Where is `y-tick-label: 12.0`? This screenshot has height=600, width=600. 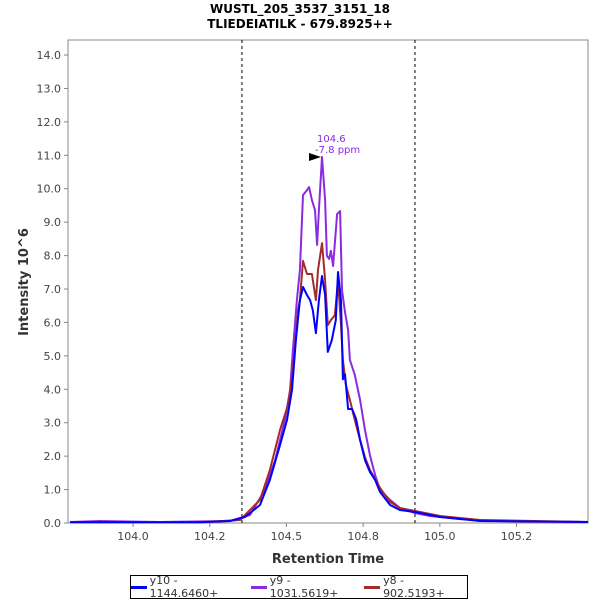
y-tick-label: 12.0 is located at coordinates (49, 122).